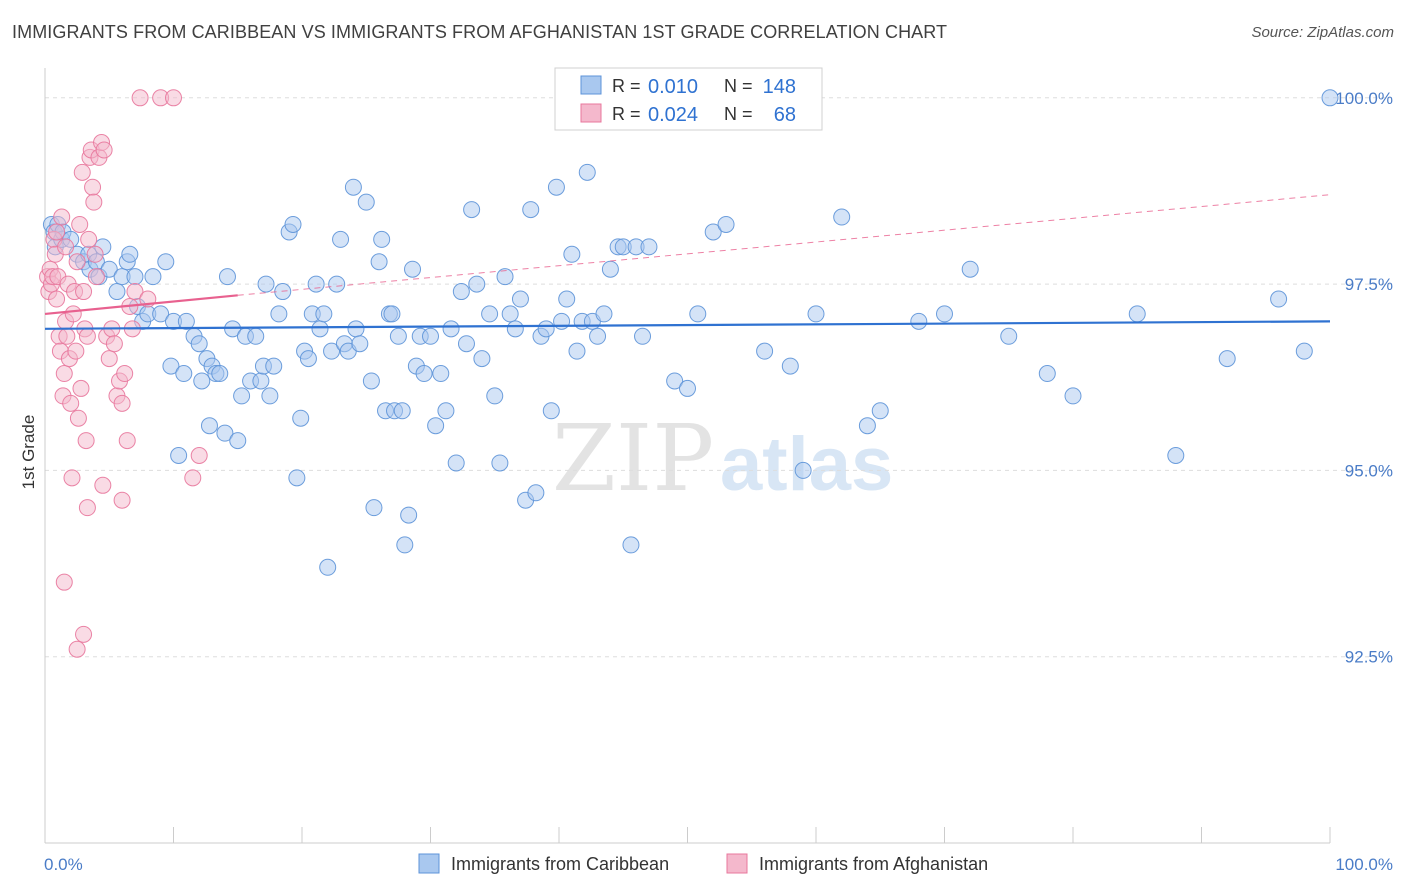  What do you see at coordinates (738, 86) in the screenshot?
I see `legend-n-label-1: N =` at bounding box center [738, 86].